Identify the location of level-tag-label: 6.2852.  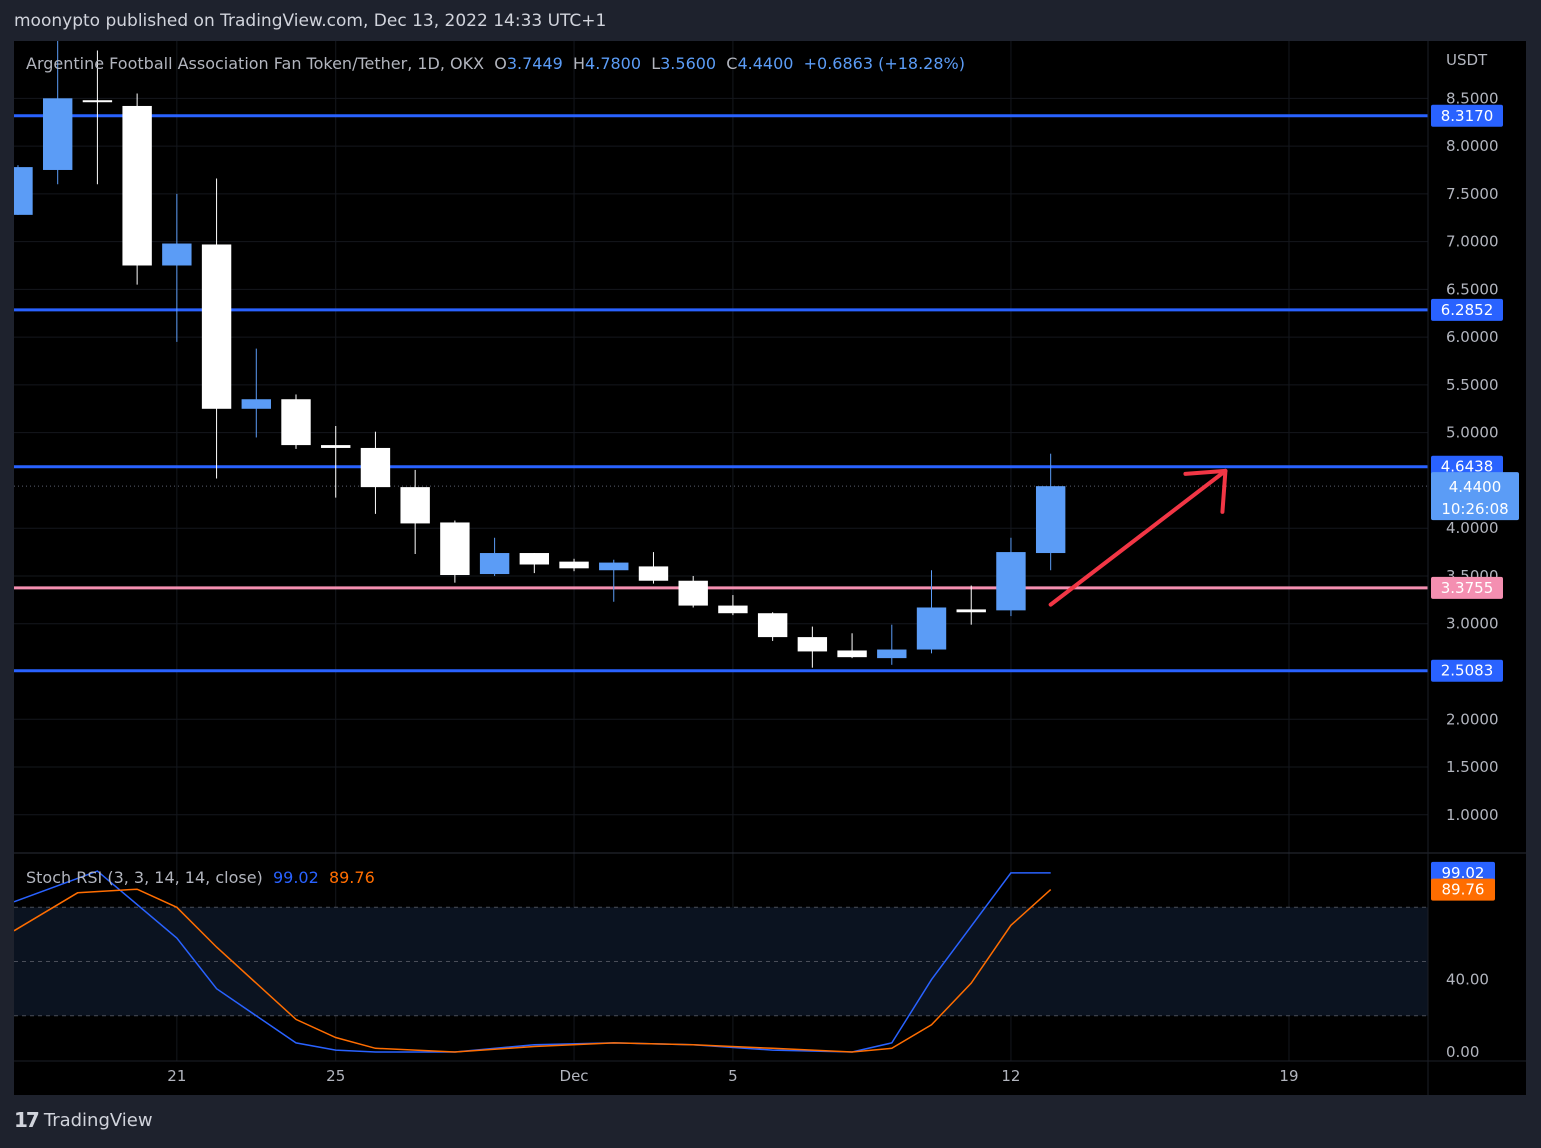
(1467, 310).